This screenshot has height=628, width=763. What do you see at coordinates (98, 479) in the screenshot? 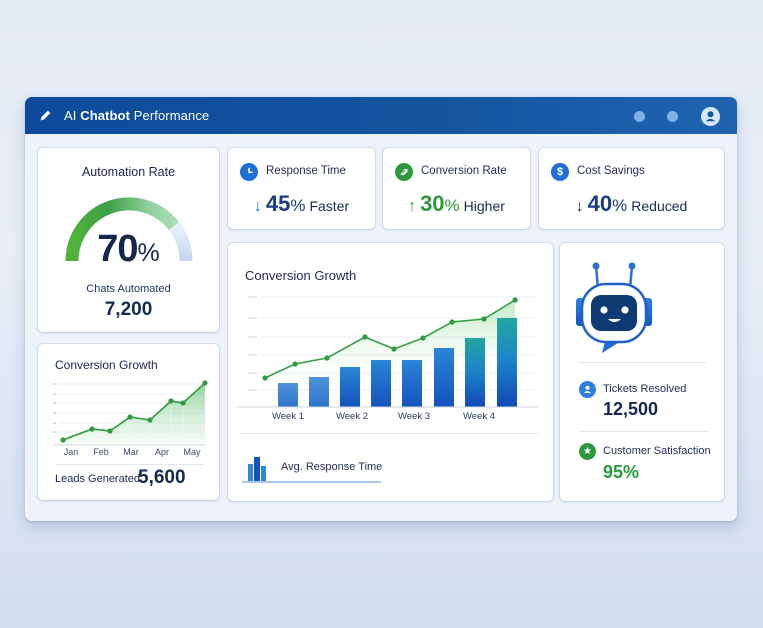
I see `leads-generated-label: Leads Generated` at bounding box center [98, 479].